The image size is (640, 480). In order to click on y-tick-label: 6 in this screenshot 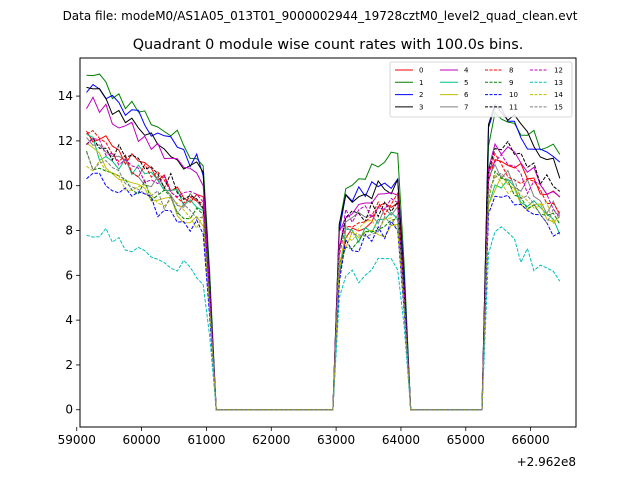, I will do `click(69, 275)`.